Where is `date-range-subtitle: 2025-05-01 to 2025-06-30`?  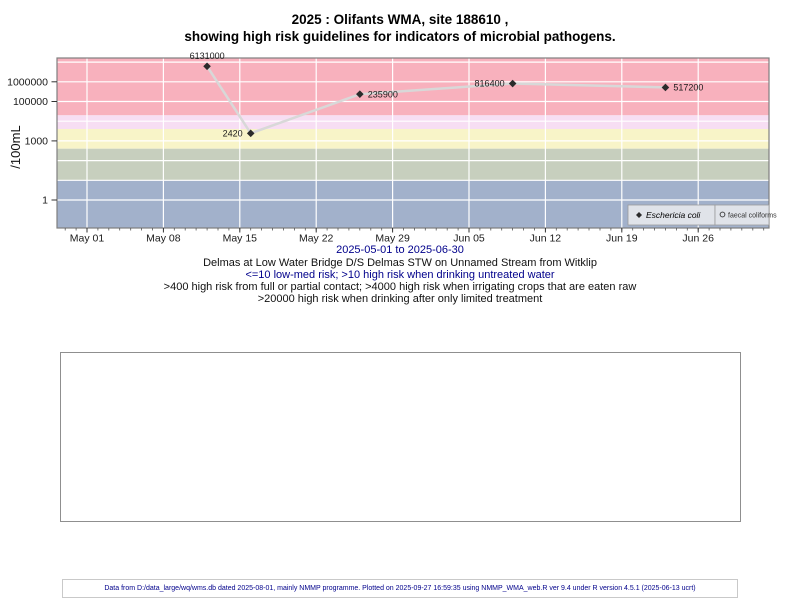 date-range-subtitle: 2025-05-01 to 2025-06-30 is located at coordinates (400, 250).